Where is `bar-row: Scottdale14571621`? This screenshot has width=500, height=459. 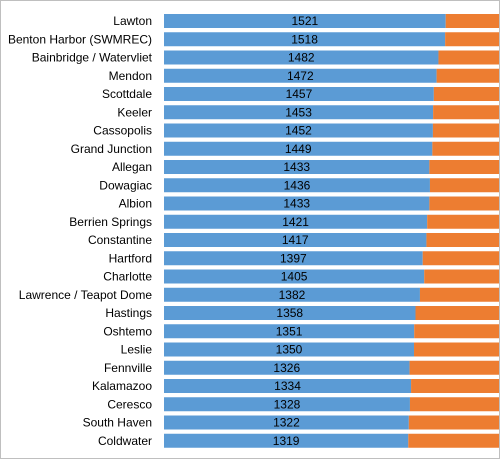 bar-row: Scottdale14571621 is located at coordinates (300, 94).